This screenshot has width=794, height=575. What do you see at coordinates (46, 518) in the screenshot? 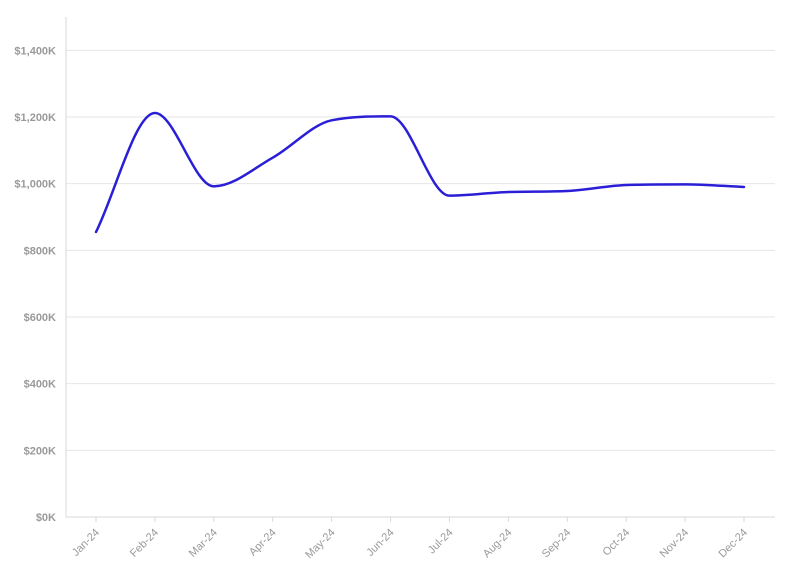
I see `y-tick-label: $0K` at bounding box center [46, 518].